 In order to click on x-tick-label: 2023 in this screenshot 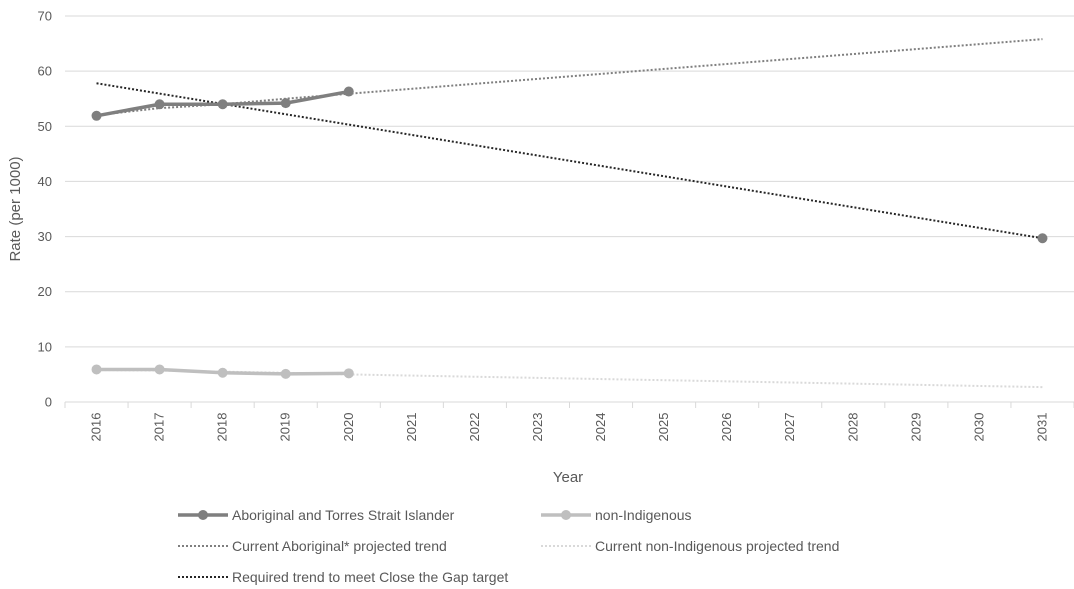, I will do `click(537, 427)`.